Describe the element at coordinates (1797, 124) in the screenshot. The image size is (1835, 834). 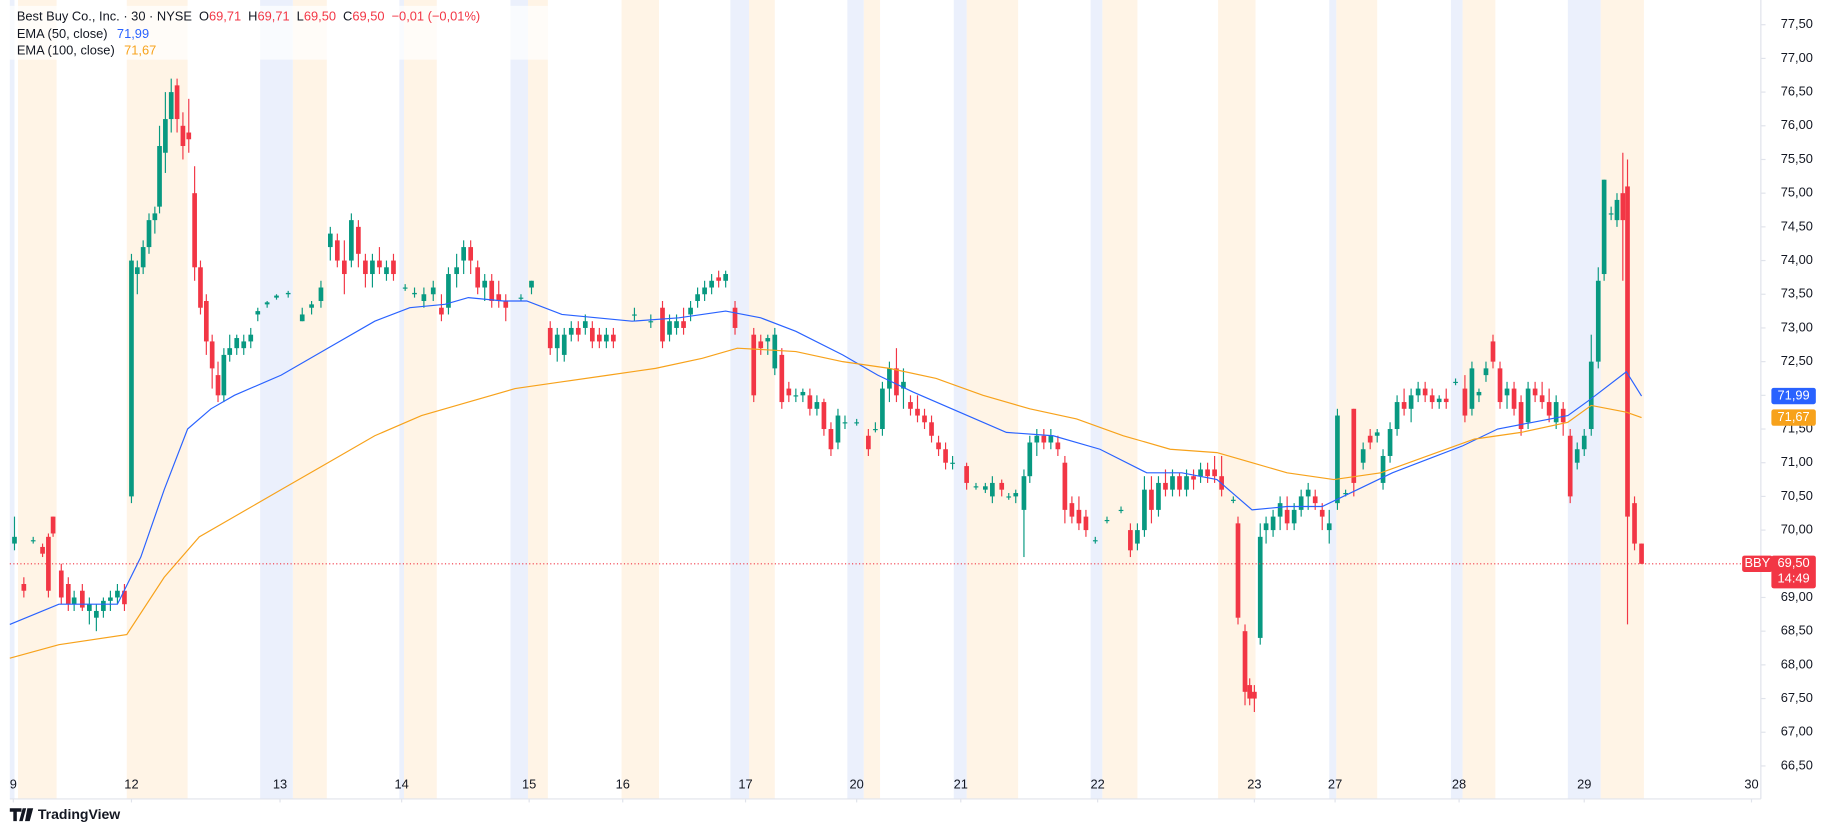
I see `y-tick-label: 76,00` at that location.